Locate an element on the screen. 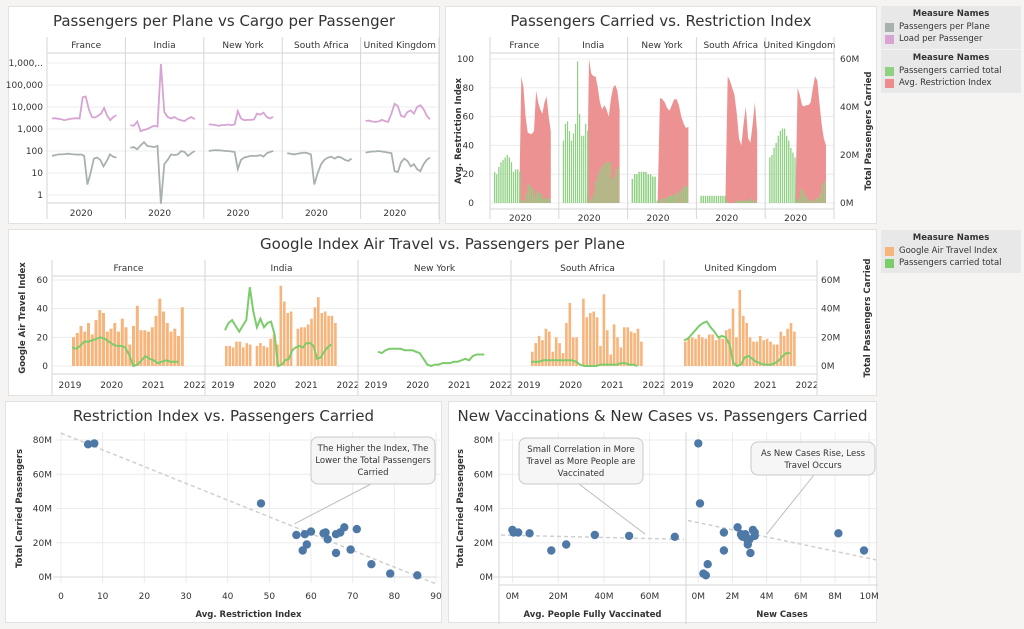 The image size is (1024, 629). annotation-arrow is located at coordinates (790, 504).